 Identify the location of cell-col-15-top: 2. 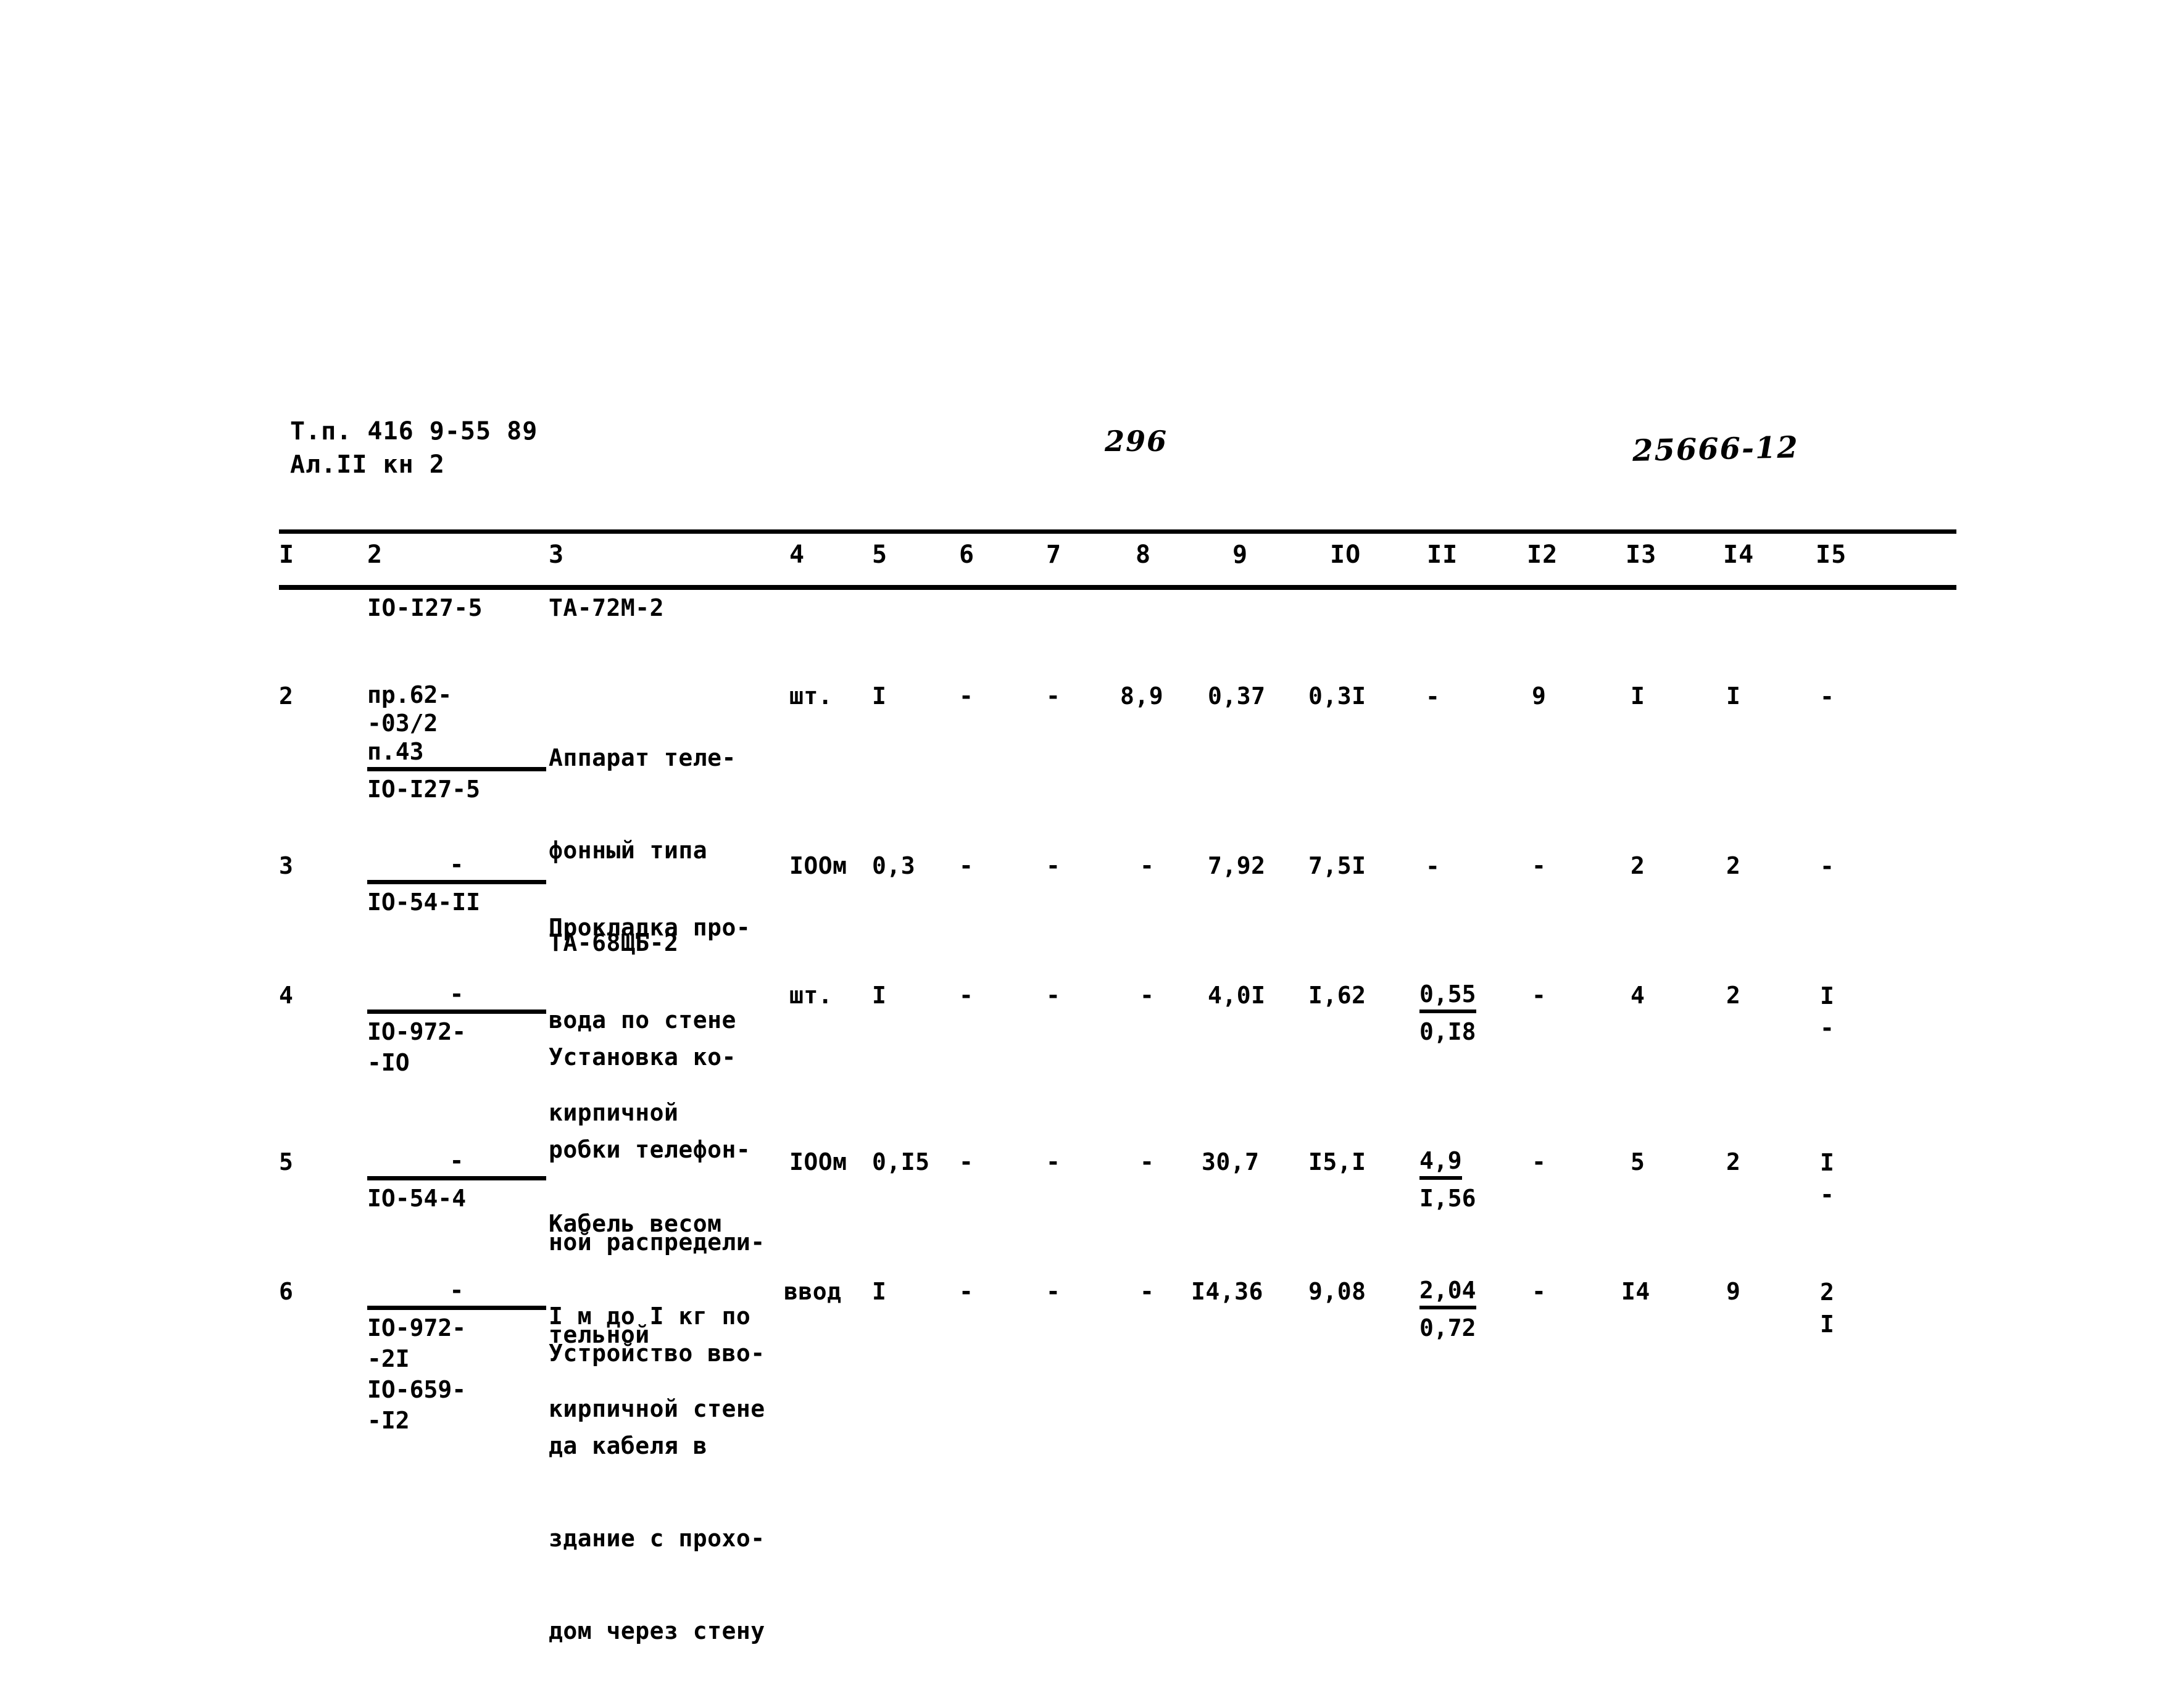
(1827, 1292).